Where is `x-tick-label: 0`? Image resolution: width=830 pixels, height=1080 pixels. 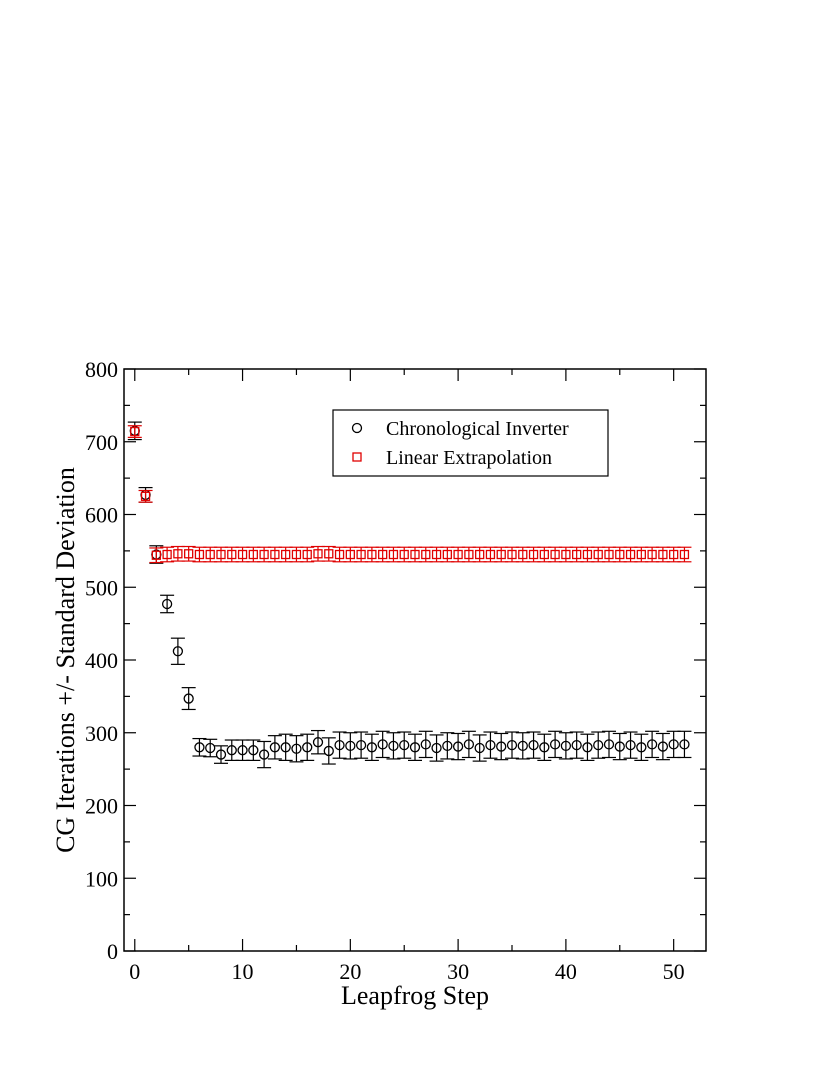
x-tick-label: 0 is located at coordinates (134, 971).